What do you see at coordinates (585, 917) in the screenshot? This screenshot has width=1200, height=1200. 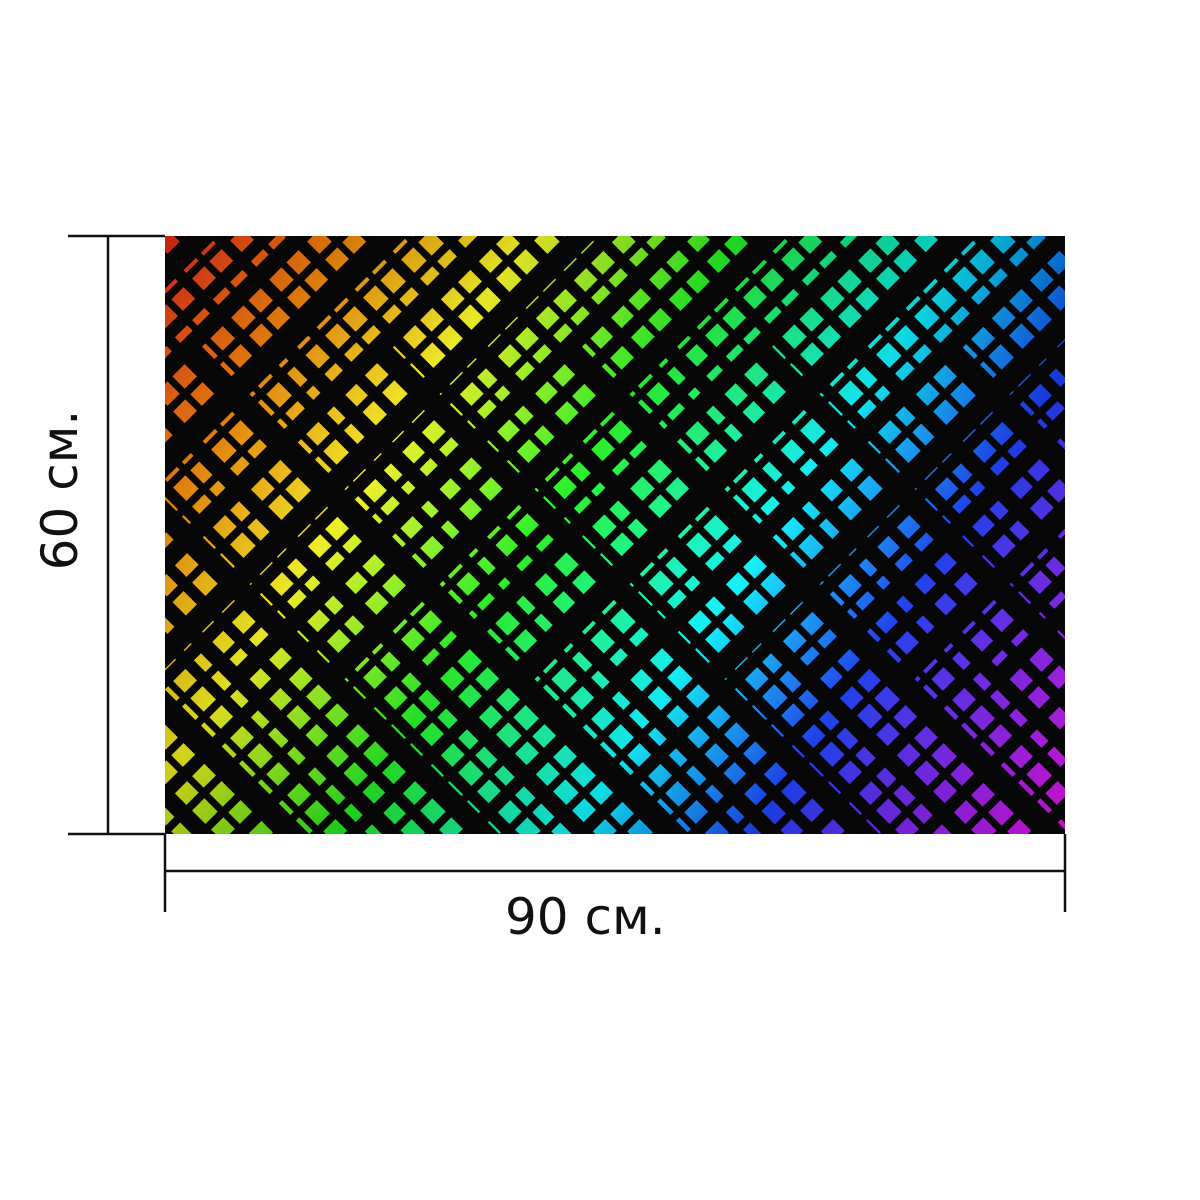 I see `width-label: 90 см.` at bounding box center [585, 917].